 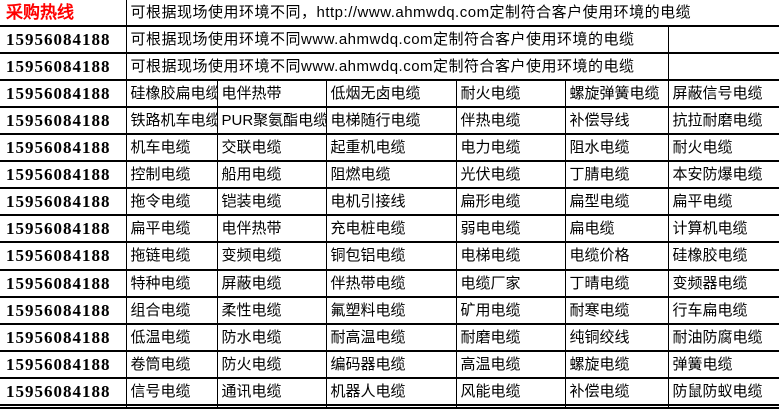 I want to click on product-cell: 螺旋弹簧电缆, so click(x=616, y=93).